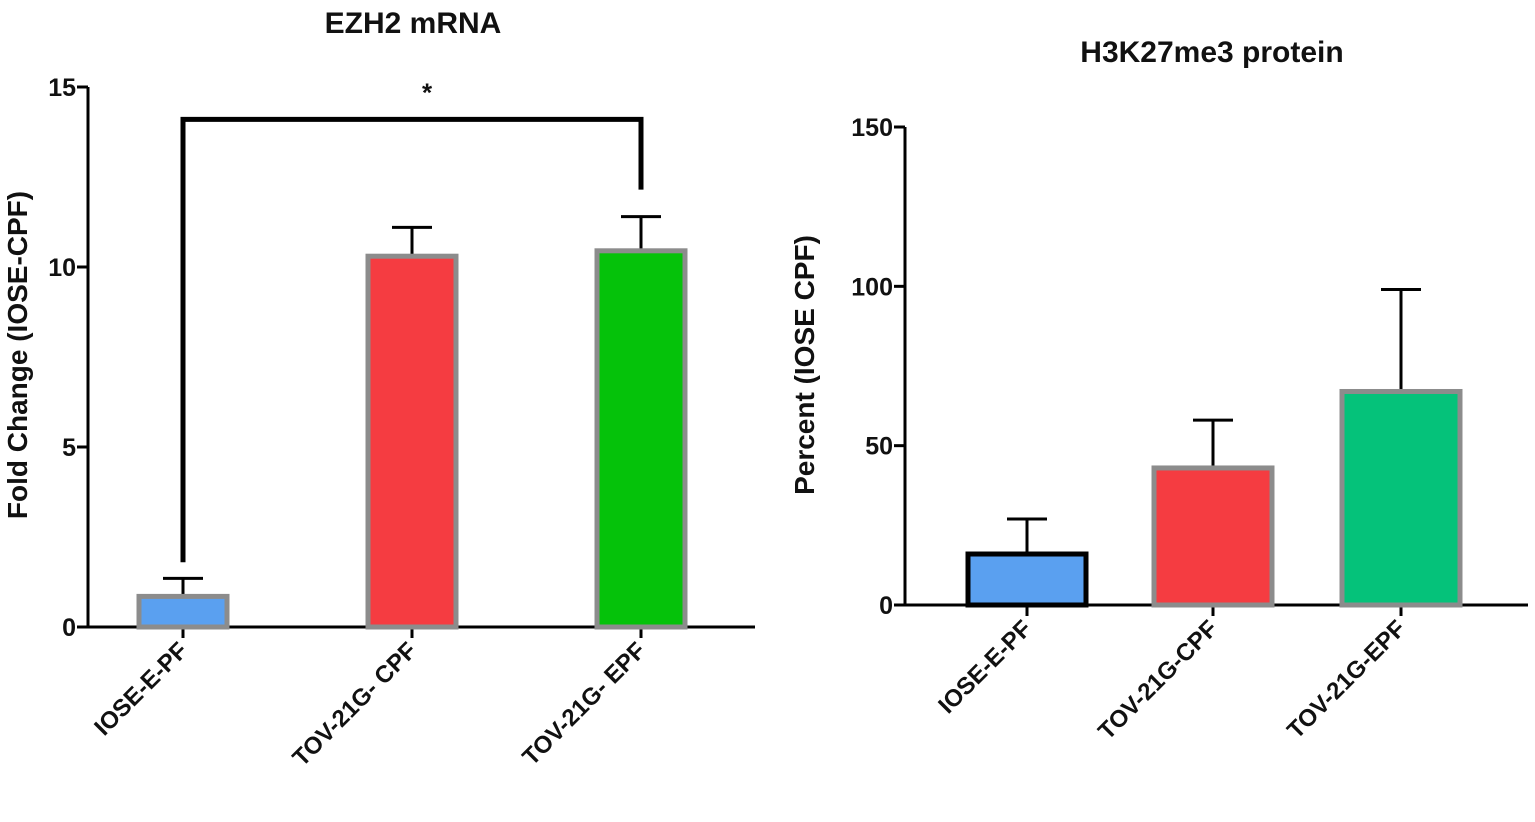  I want to click on chart-title: EZH2 mRNA, so click(413, 23).